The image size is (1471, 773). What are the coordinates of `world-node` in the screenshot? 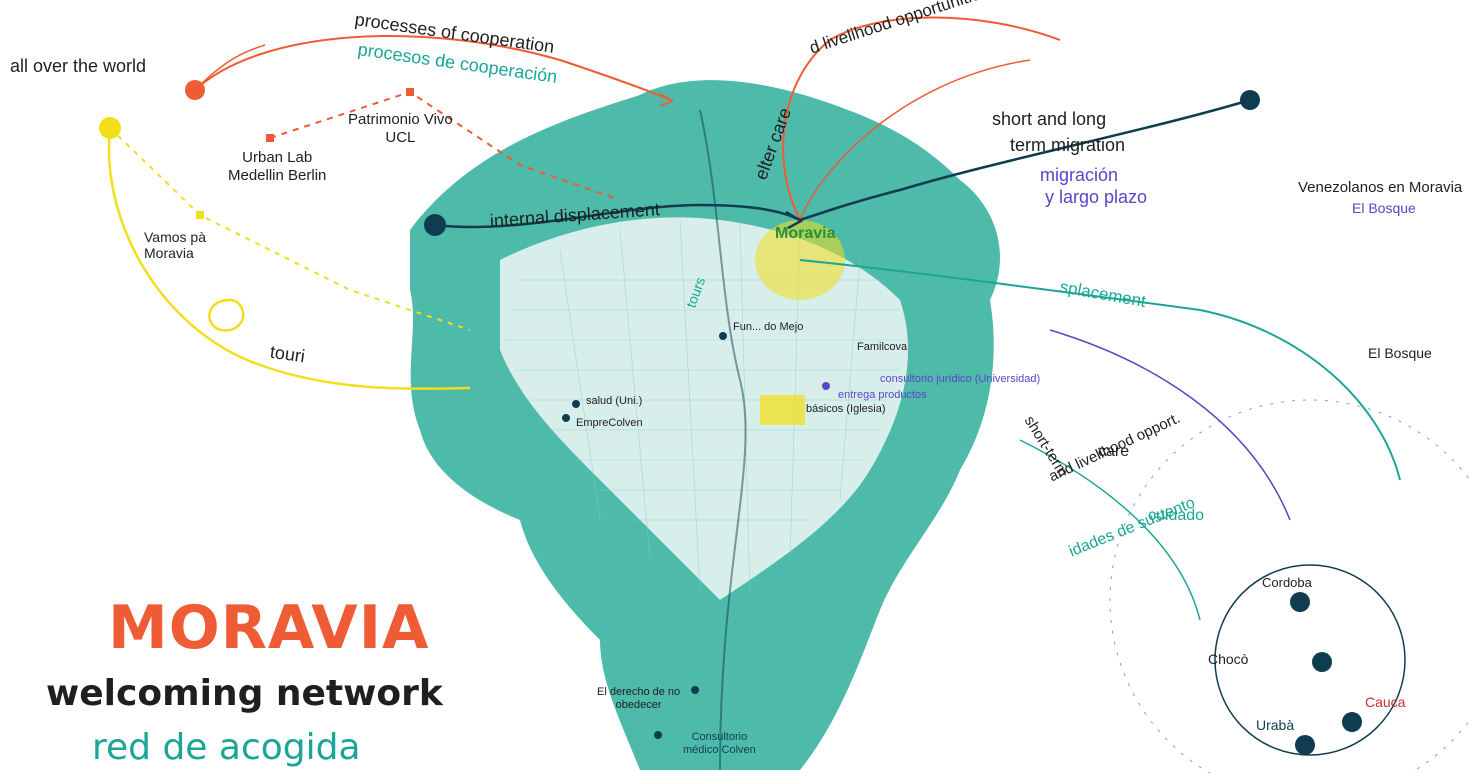 It's located at (195, 90).